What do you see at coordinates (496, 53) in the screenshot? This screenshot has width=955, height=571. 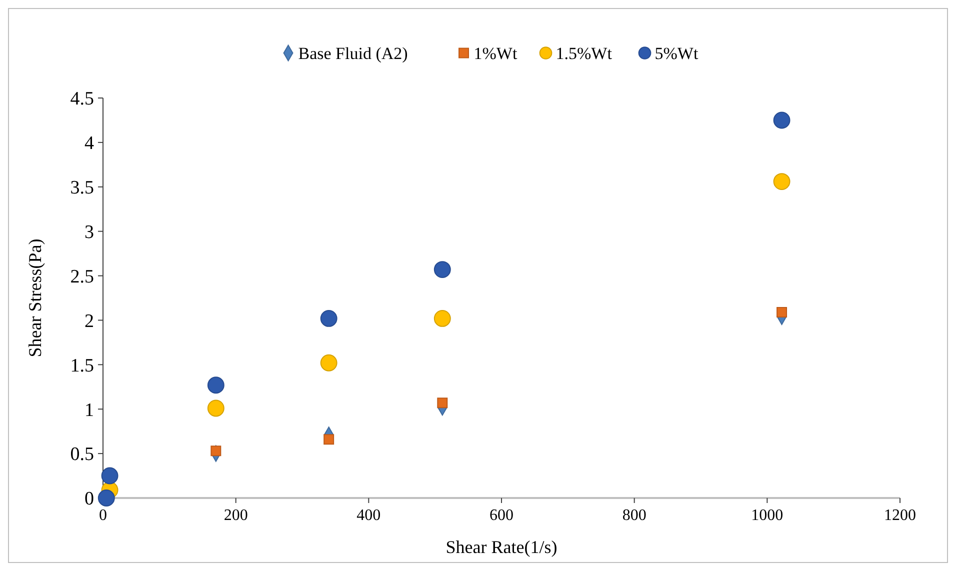 I see `legend-label: 1%Wt` at bounding box center [496, 53].